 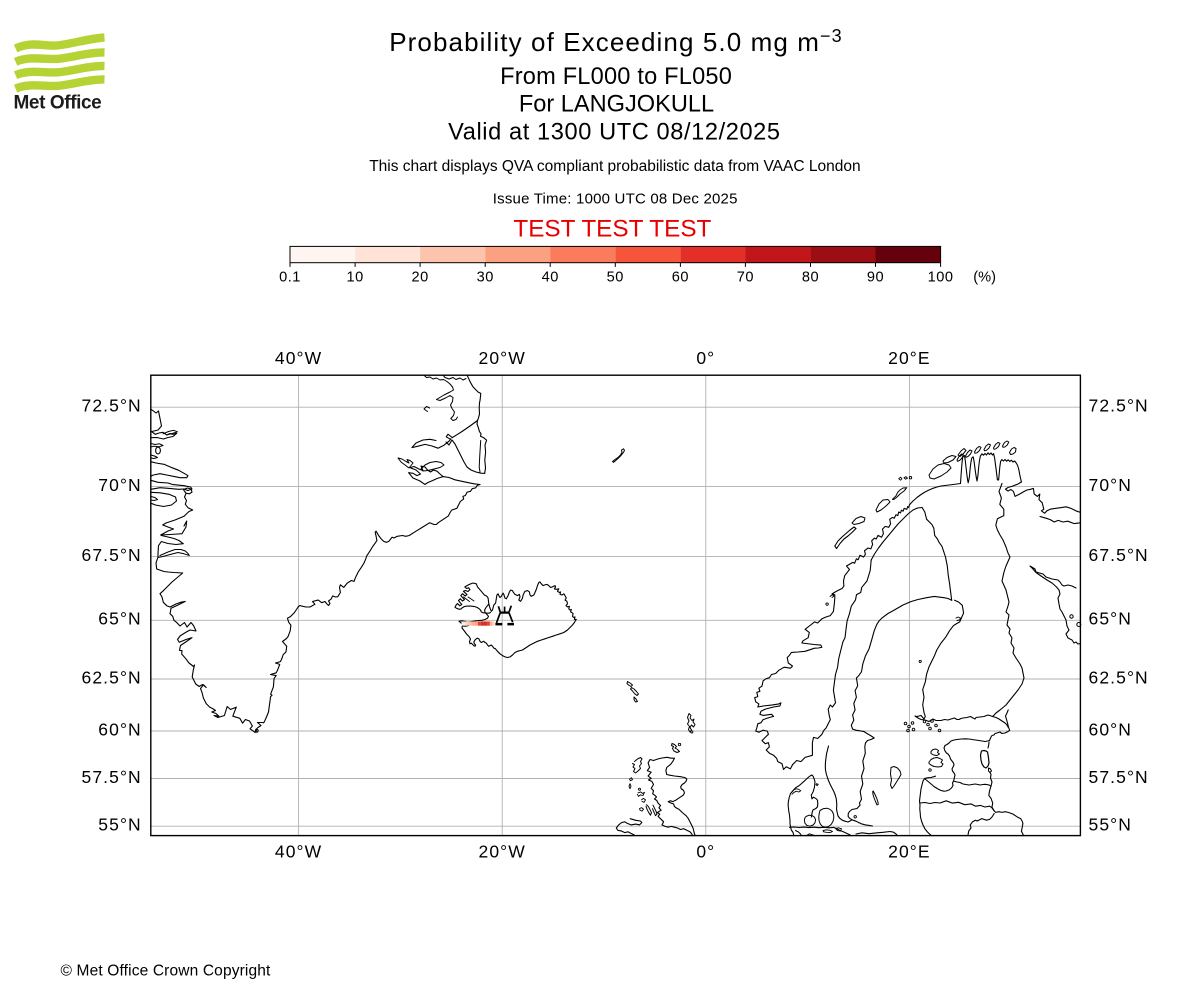 What do you see at coordinates (615, 198) in the screenshot?
I see `svg-text:Issue Time: 1000 UTC 08 Dec 20: Issue Time: 1000 UTC 08 Dec 2025` at bounding box center [615, 198].